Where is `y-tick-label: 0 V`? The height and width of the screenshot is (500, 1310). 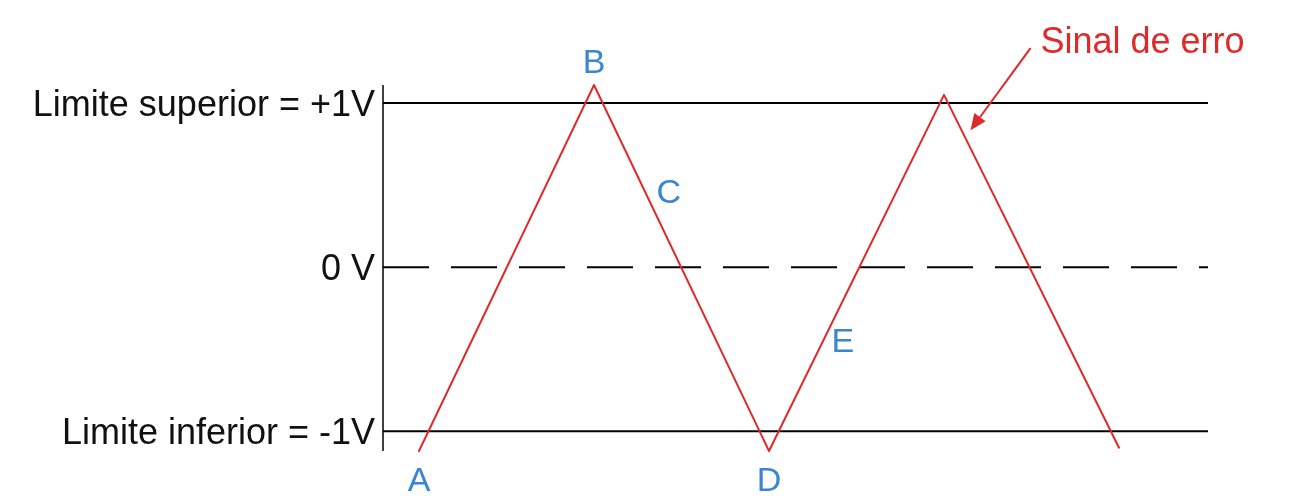
y-tick-label: 0 V is located at coordinates (347, 267).